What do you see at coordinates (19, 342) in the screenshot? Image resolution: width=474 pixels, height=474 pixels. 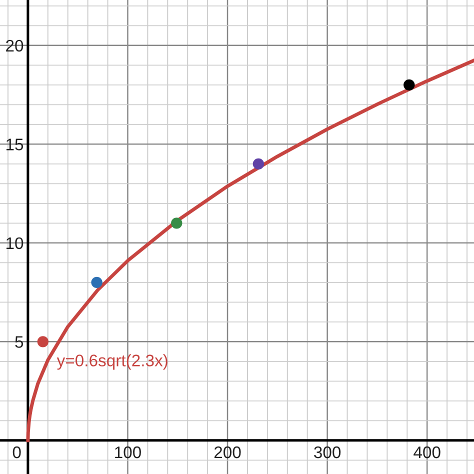 I see `y-tick-label: 5` at bounding box center [19, 342].